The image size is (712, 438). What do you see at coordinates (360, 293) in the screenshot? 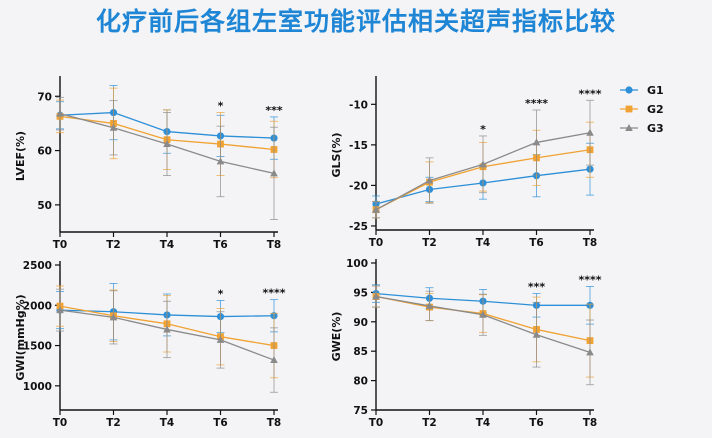
I see `y-tick-label: 95` at bounding box center [360, 293].